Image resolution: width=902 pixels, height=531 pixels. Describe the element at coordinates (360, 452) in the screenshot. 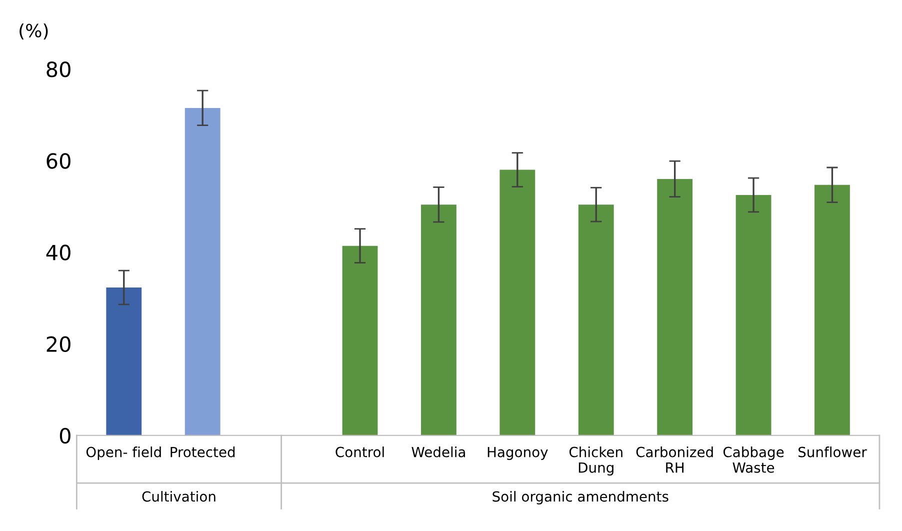

I see `x-tick-label: Control` at that location.